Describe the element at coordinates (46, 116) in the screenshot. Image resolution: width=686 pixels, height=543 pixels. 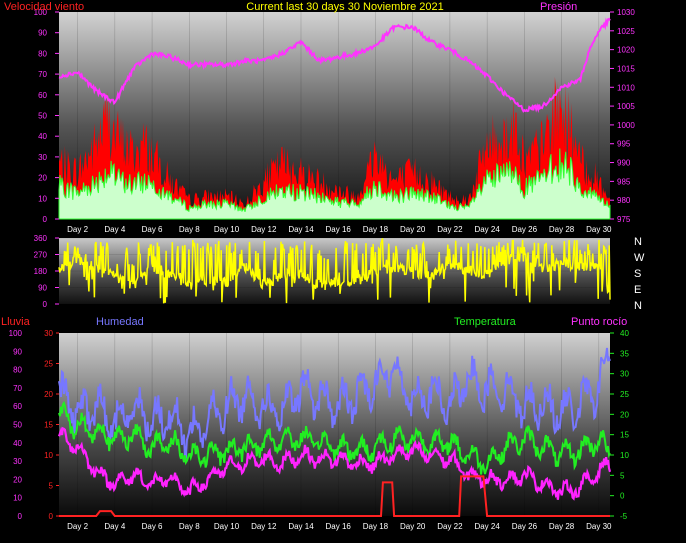
I see `wind-speed-axis: 0 10 20 30 40 50 60 70 80 90 100` at that location.